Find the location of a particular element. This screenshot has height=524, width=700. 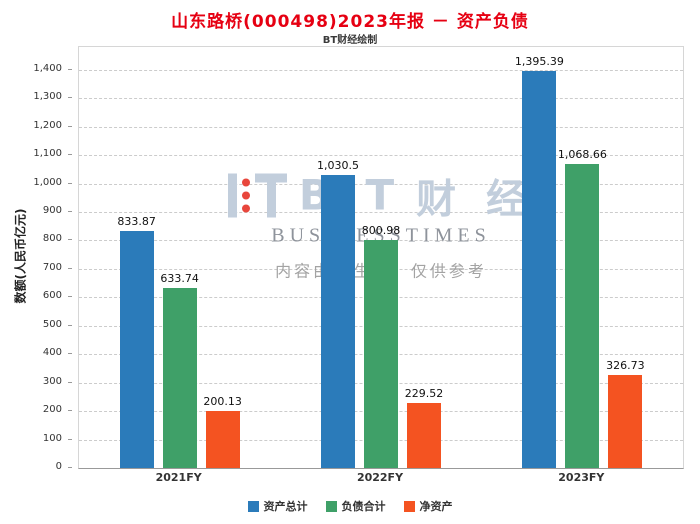

bar-value-label: 1,030.5 is located at coordinates (338, 165).